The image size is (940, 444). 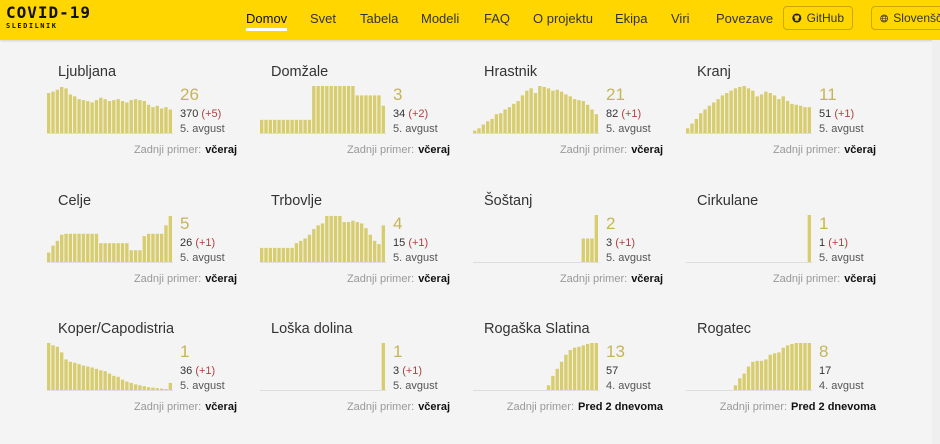 I want to click on municipality-name: Koper/Capodistria, so click(x=116, y=329).